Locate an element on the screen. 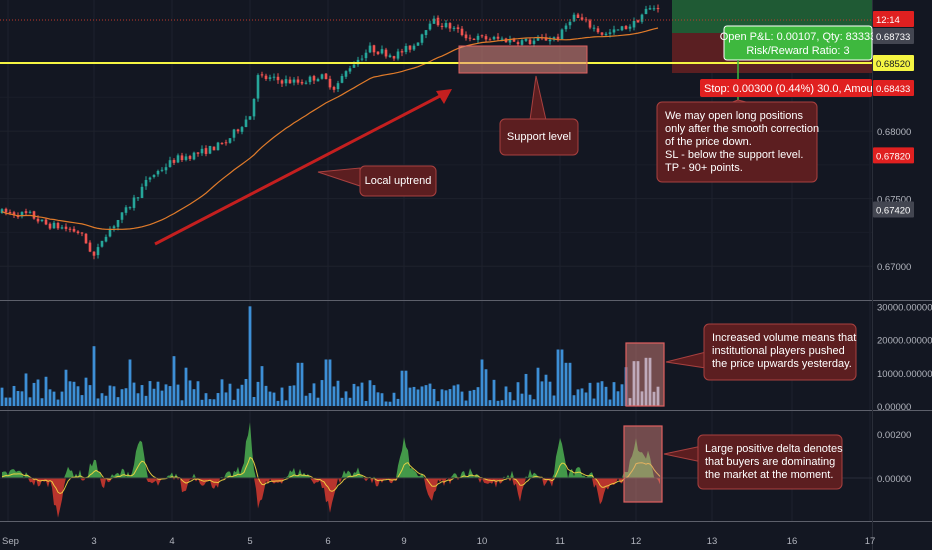 Image resolution: width=932 pixels, height=550 pixels. callout-uptrend-text: Local uptrend is located at coordinates (398, 181).